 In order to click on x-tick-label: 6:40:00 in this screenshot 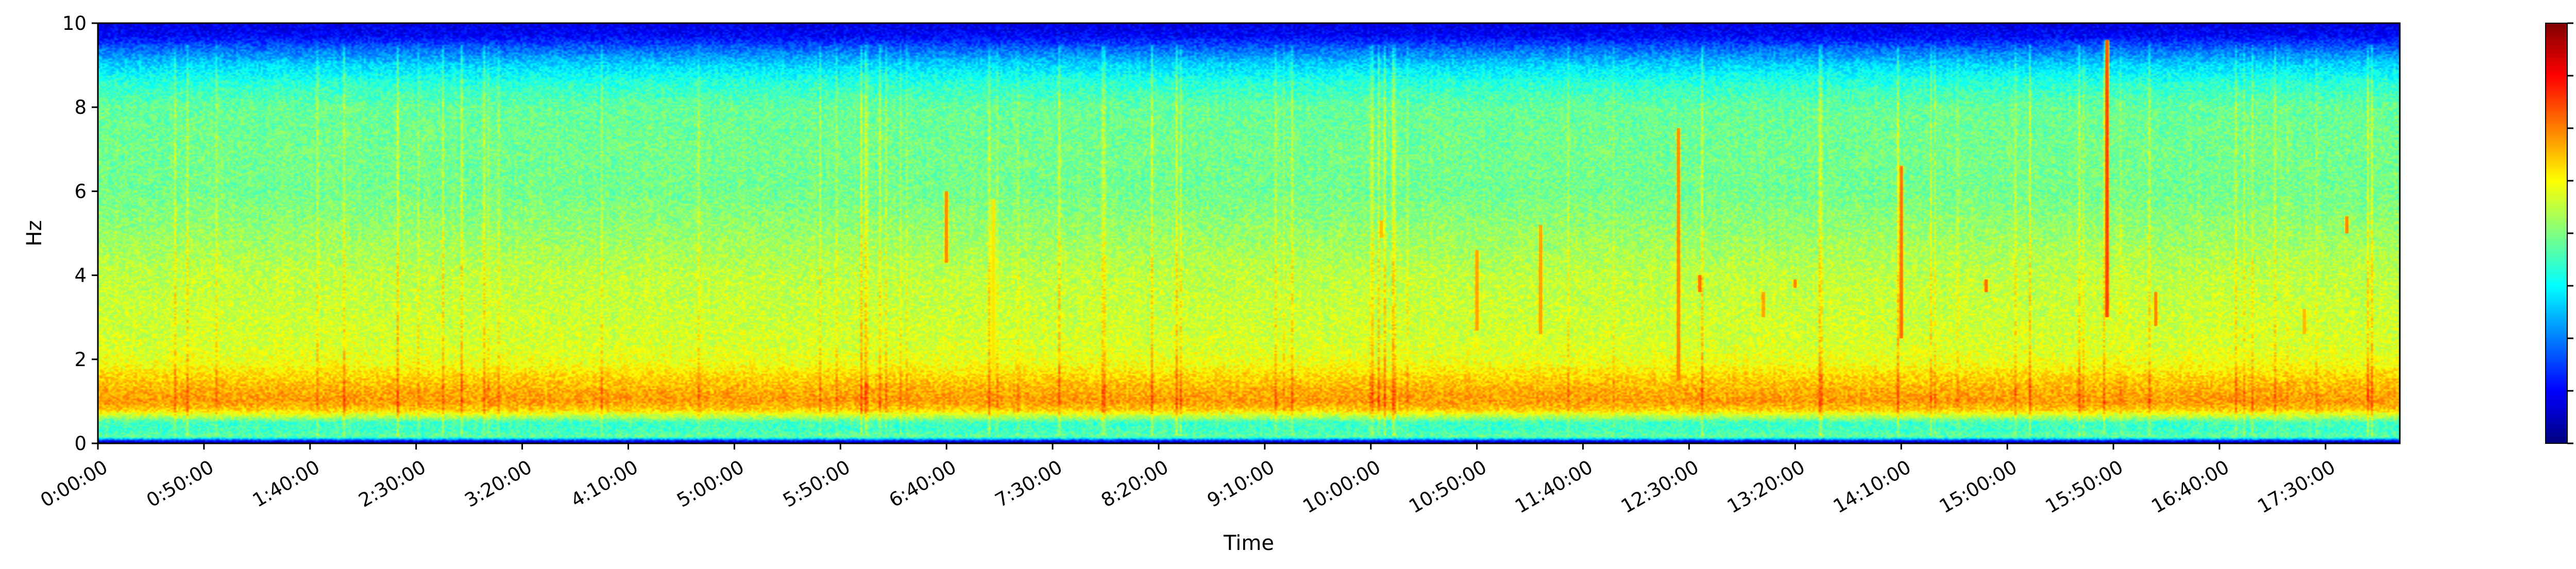, I will do `click(922, 484)`.